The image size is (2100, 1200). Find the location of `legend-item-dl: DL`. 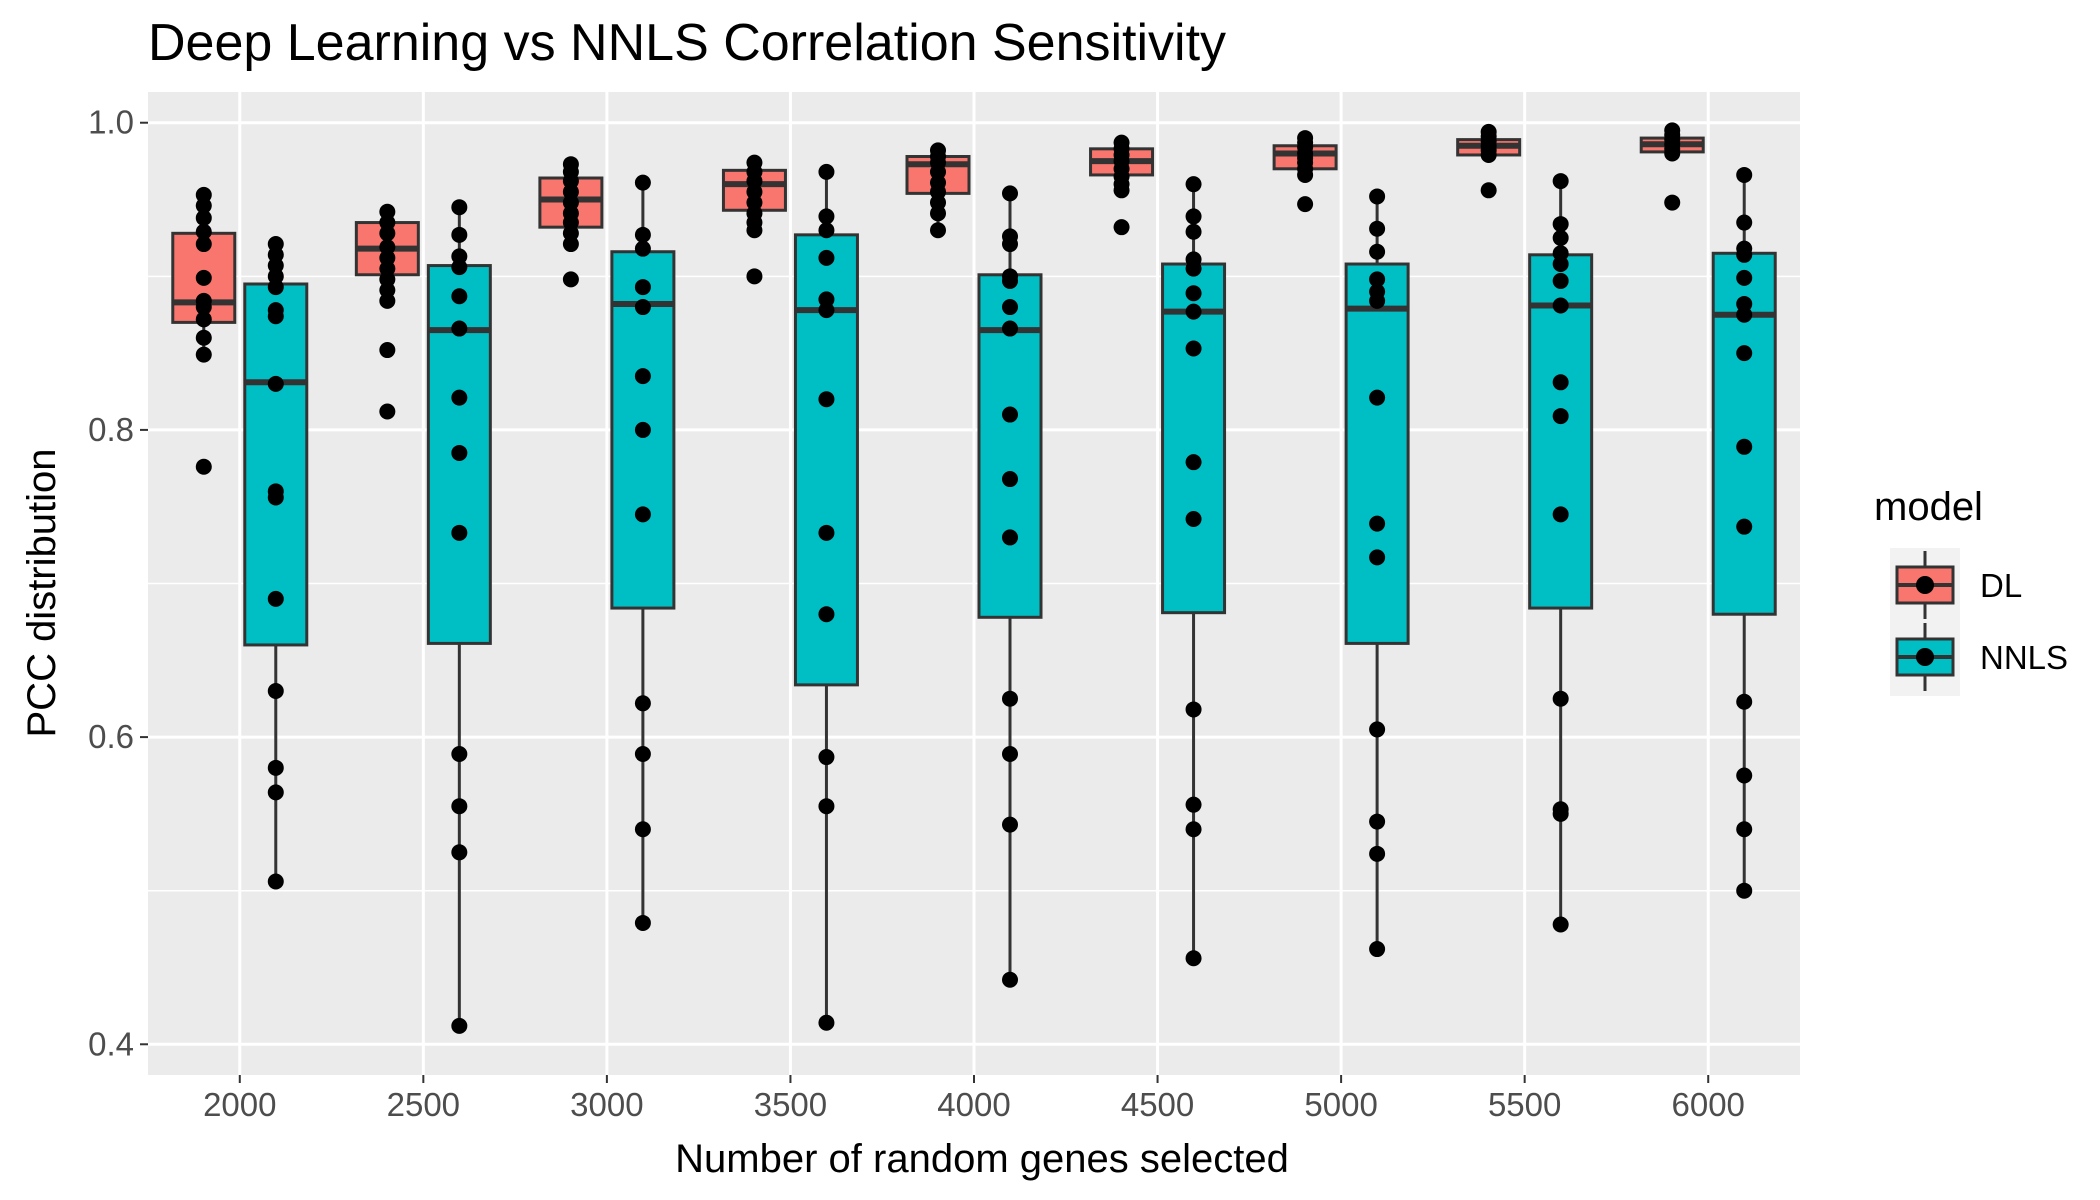

legend-item-dl: DL is located at coordinates (1958, 585).